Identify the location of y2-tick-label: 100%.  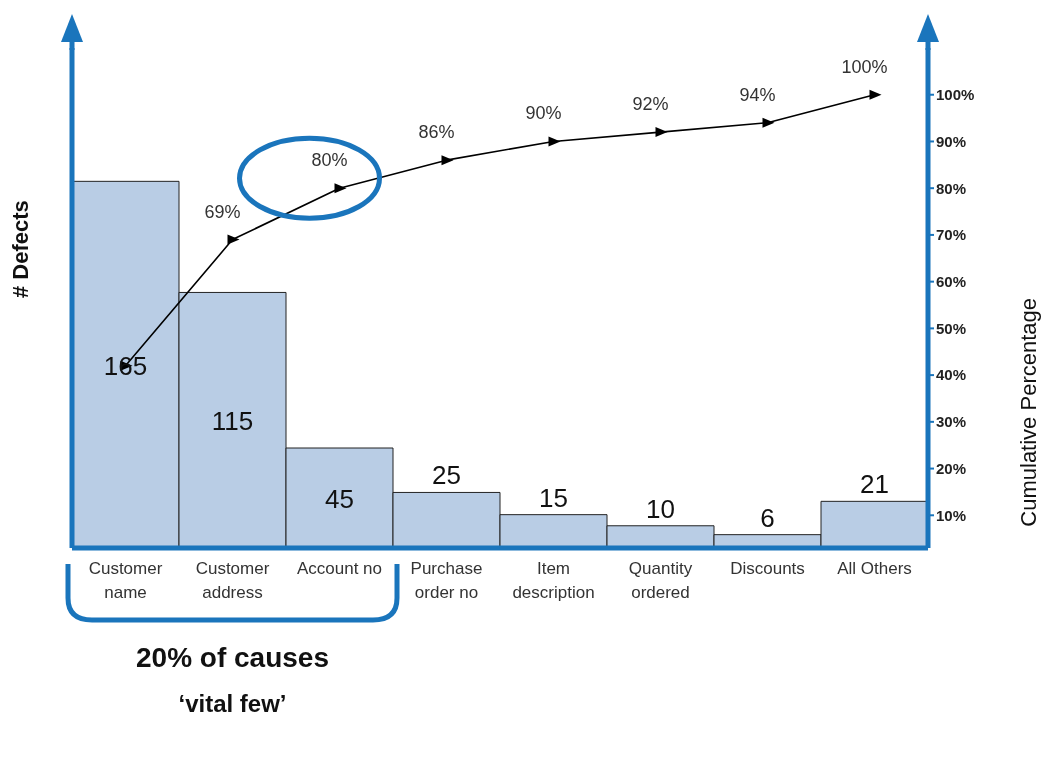
(955, 95).